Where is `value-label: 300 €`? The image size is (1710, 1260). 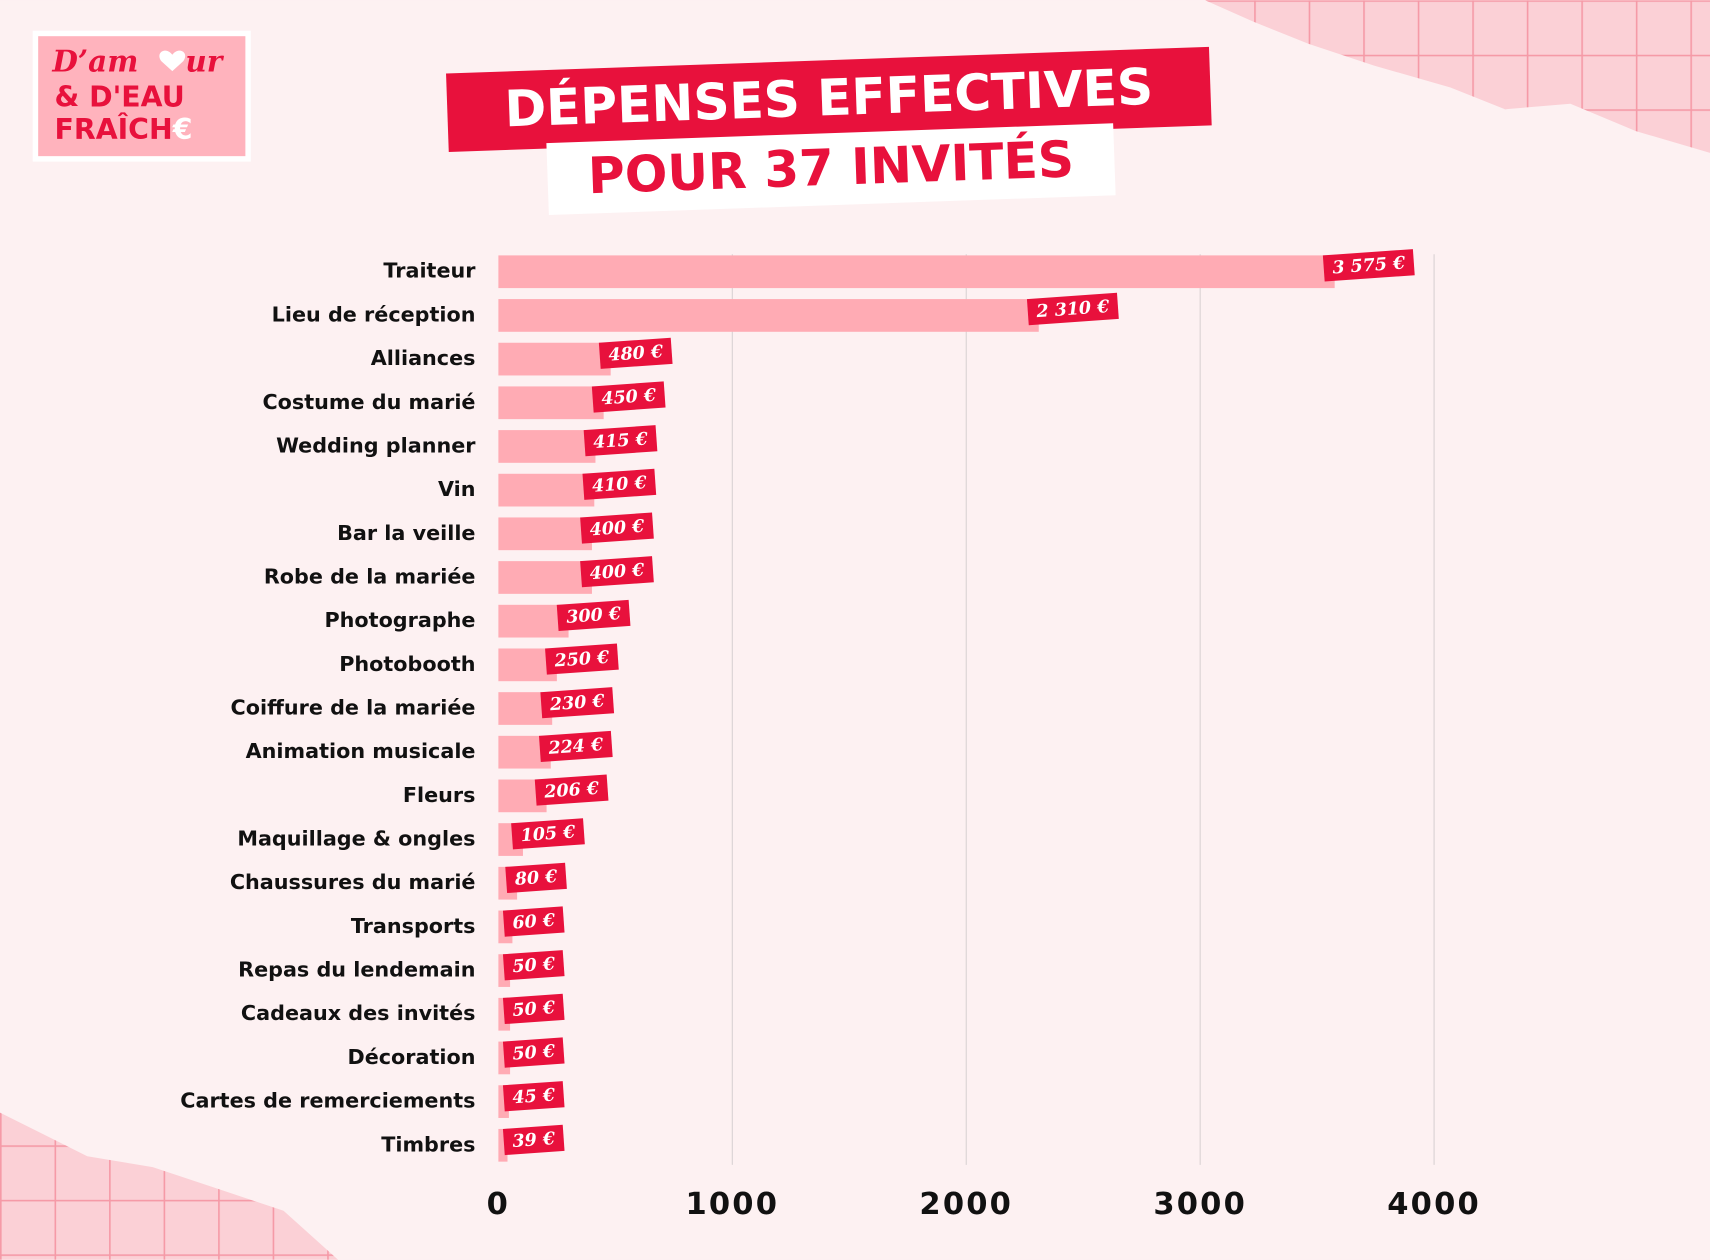 value-label: 300 € is located at coordinates (594, 616).